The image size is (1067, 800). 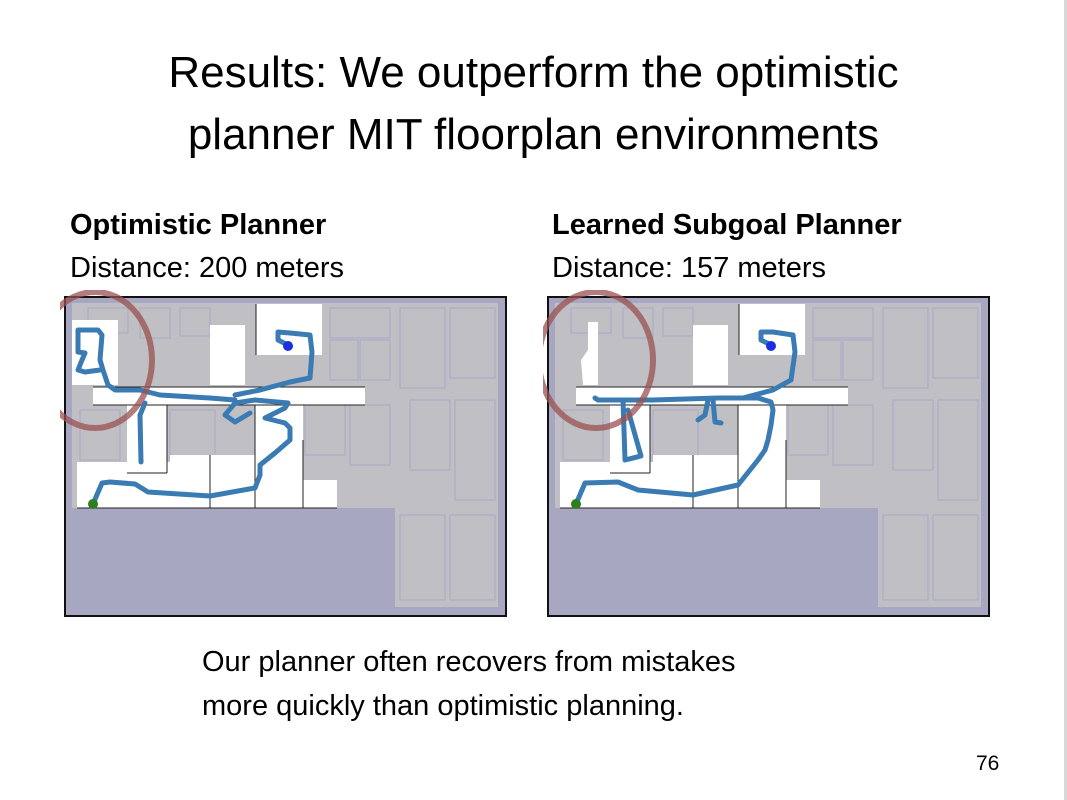 I want to click on optimistic-caption: Optimistic Planner Distance: 200 meters, so click(x=207, y=247).